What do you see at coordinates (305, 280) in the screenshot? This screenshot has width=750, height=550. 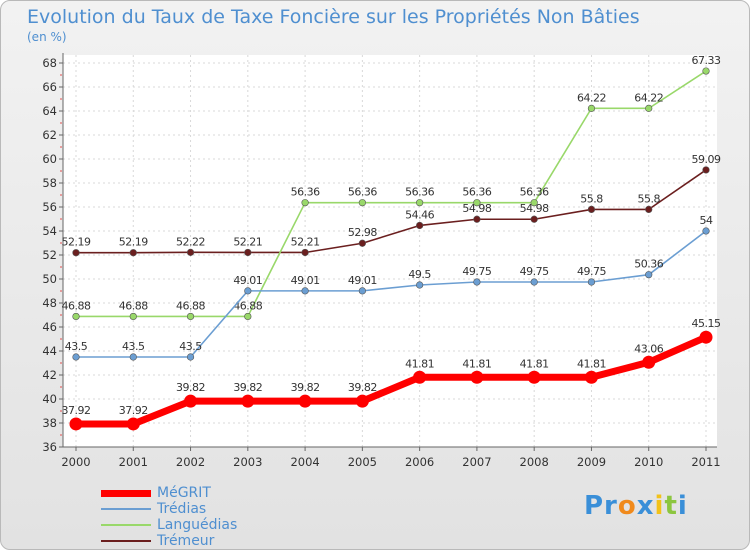 I see `data-label-tredias-2004: 49.01` at bounding box center [305, 280].